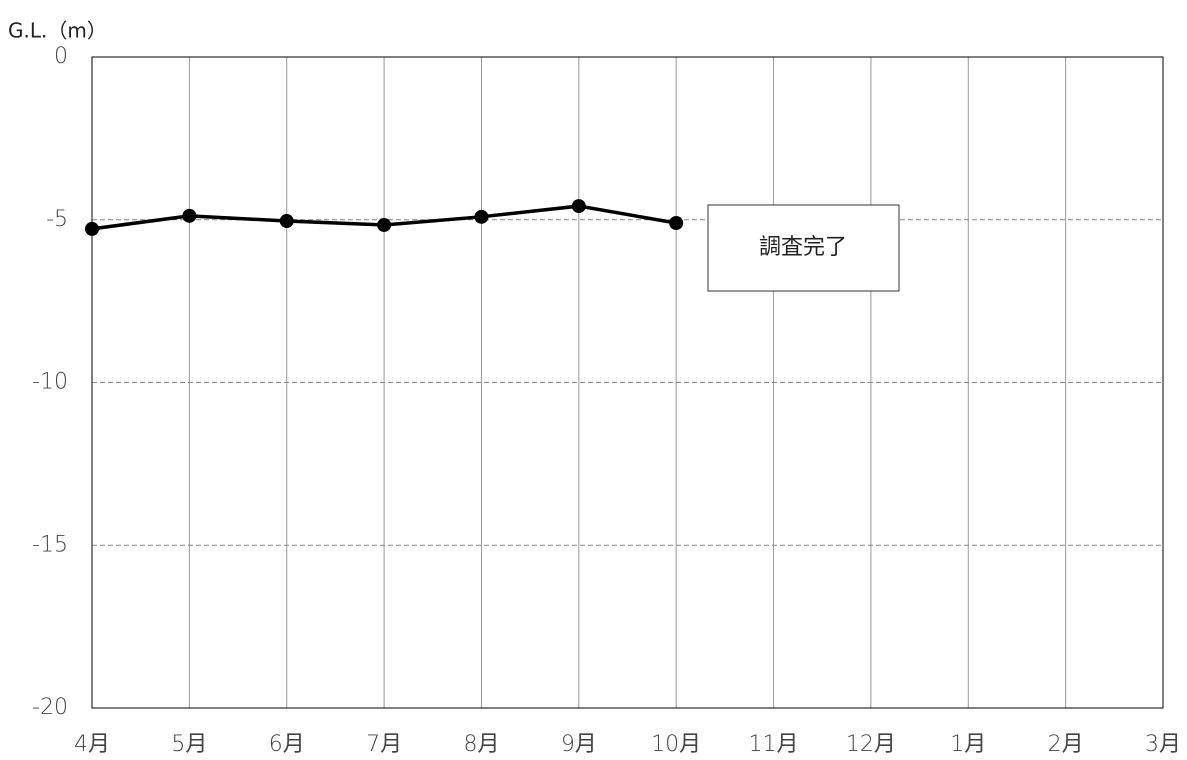 Image resolution: width=1187 pixels, height=760 pixels. What do you see at coordinates (92, 744) in the screenshot?
I see `x-tick-label: 4月` at bounding box center [92, 744].